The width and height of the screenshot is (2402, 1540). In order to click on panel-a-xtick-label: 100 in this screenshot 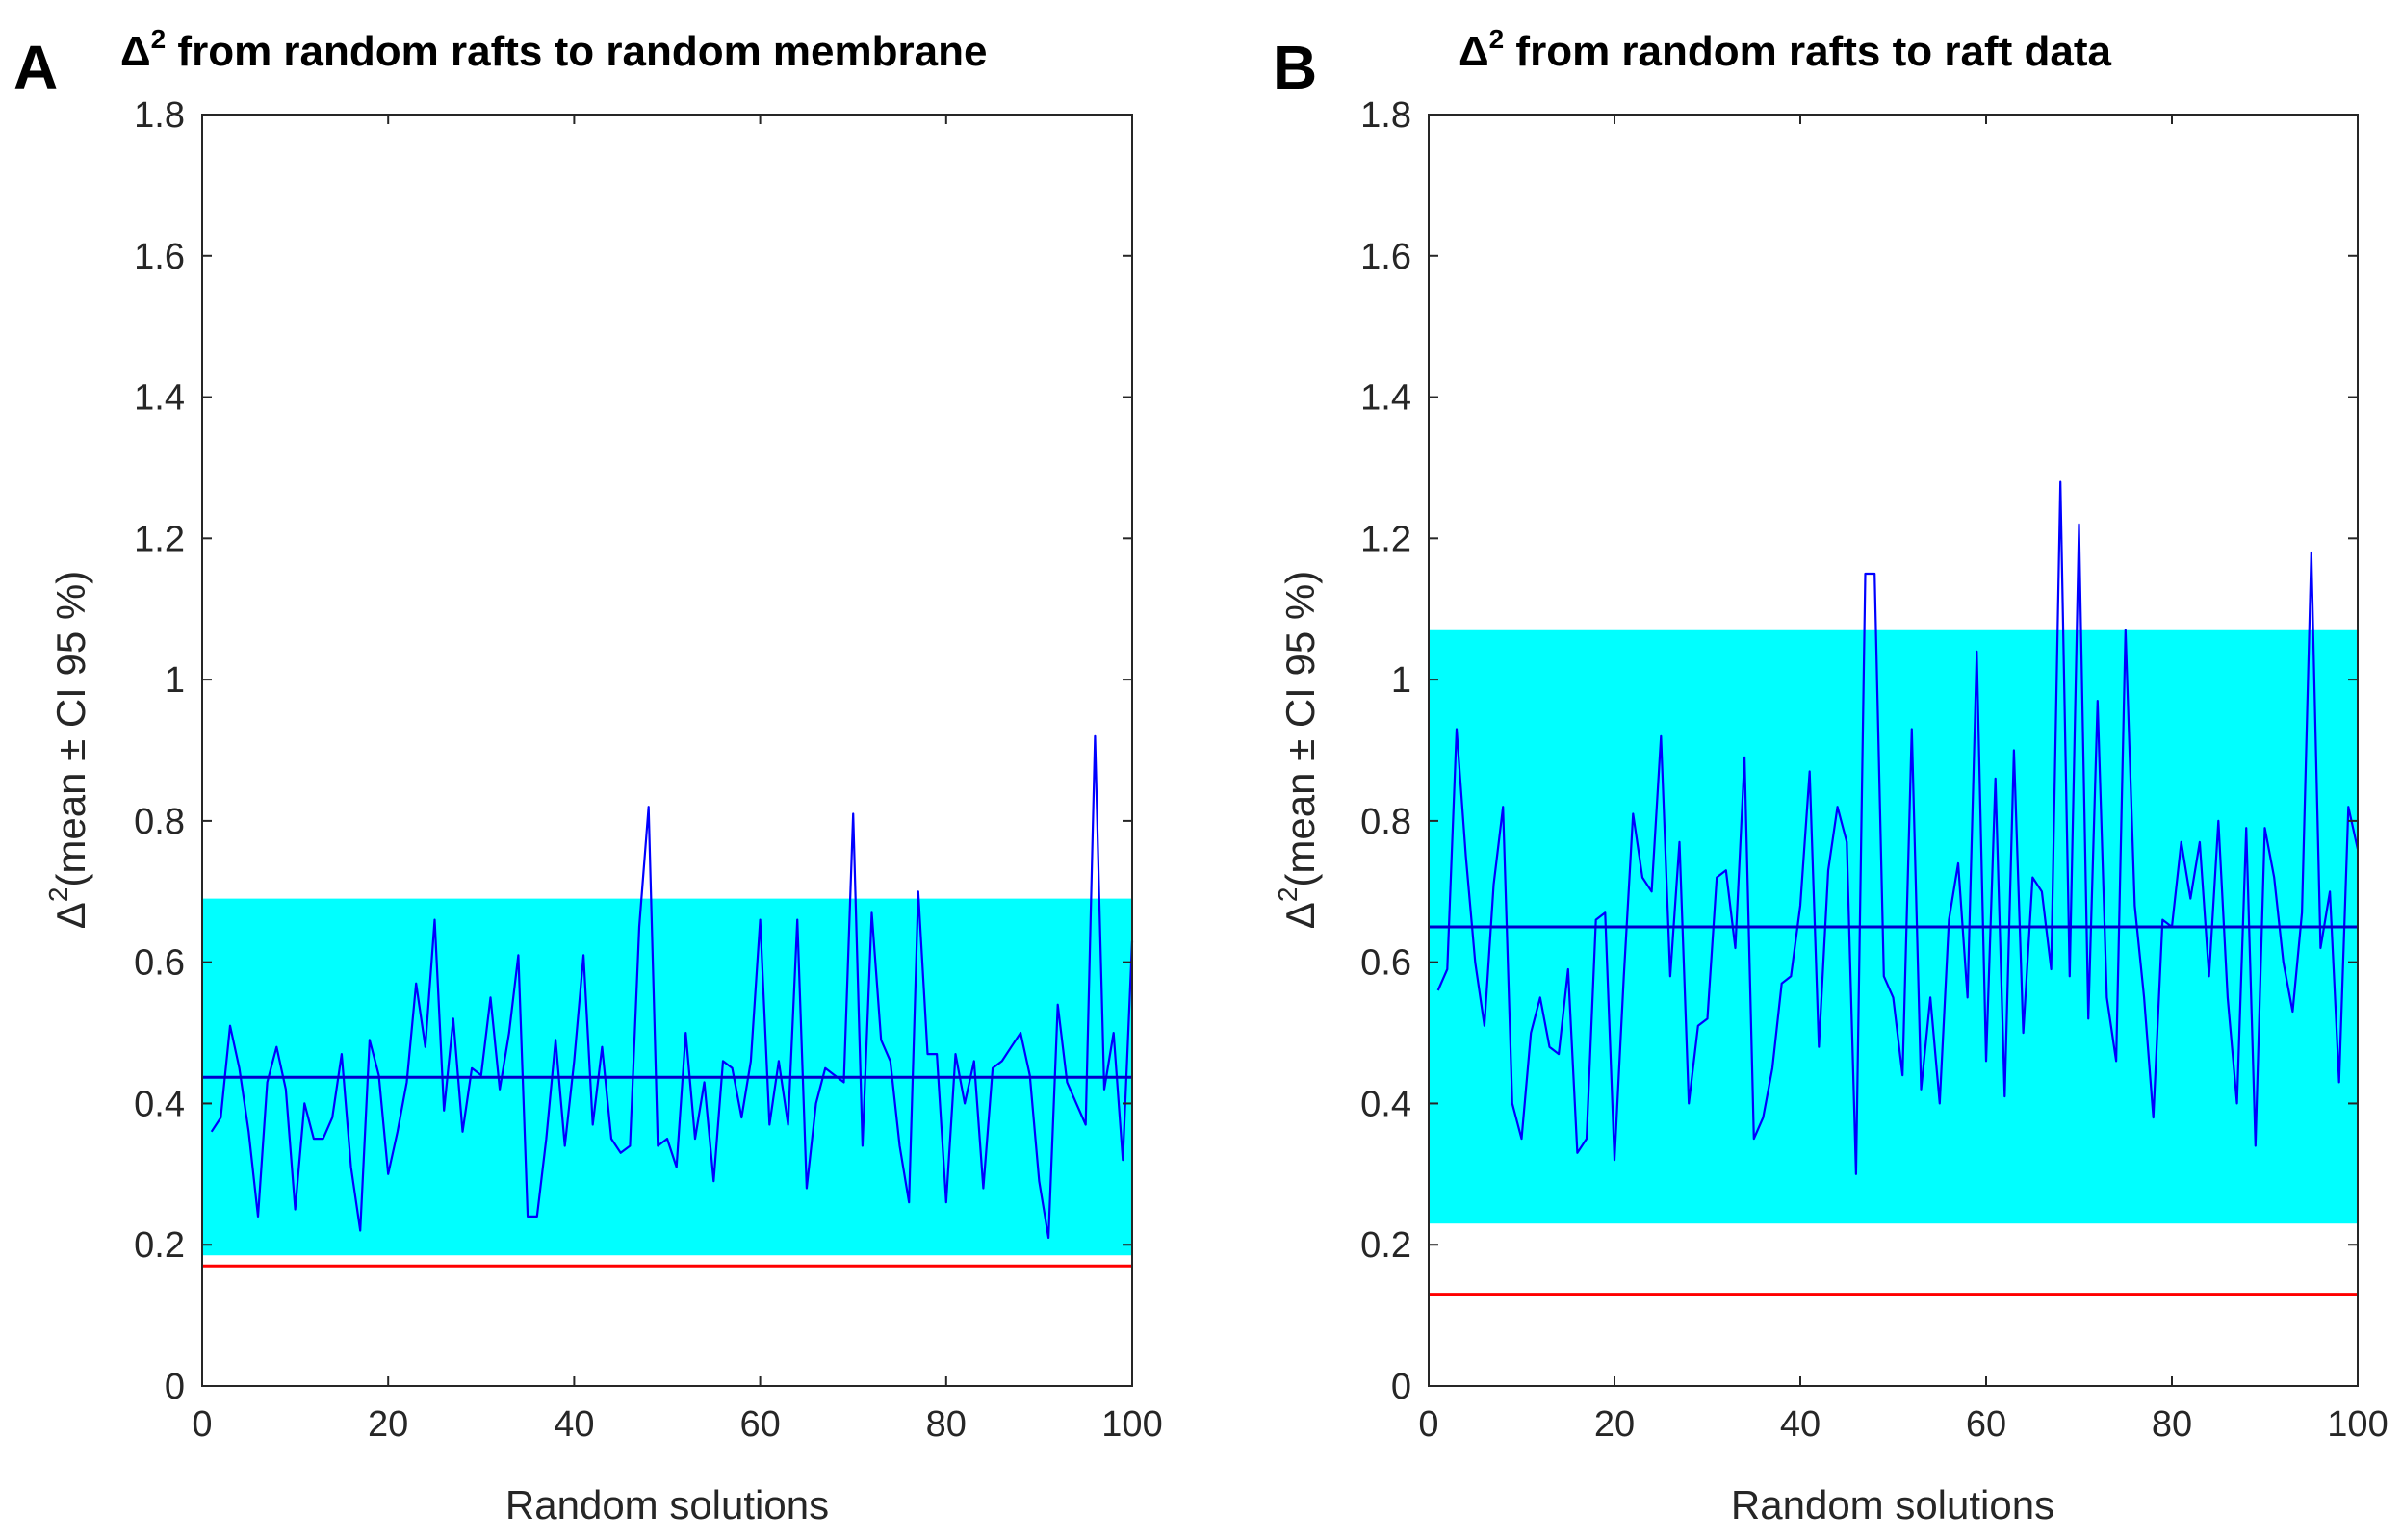, I will do `click(1131, 1424)`.